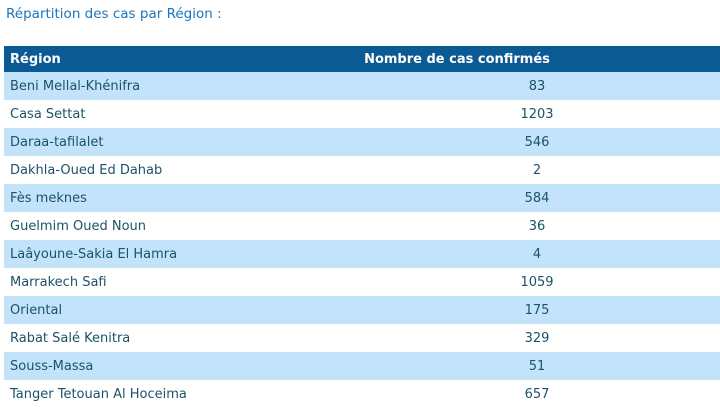 Image resolution: width=720 pixels, height=410 pixels. What do you see at coordinates (362, 142) in the screenshot?
I see `table-row: Daraa-tafilalet 546` at bounding box center [362, 142].